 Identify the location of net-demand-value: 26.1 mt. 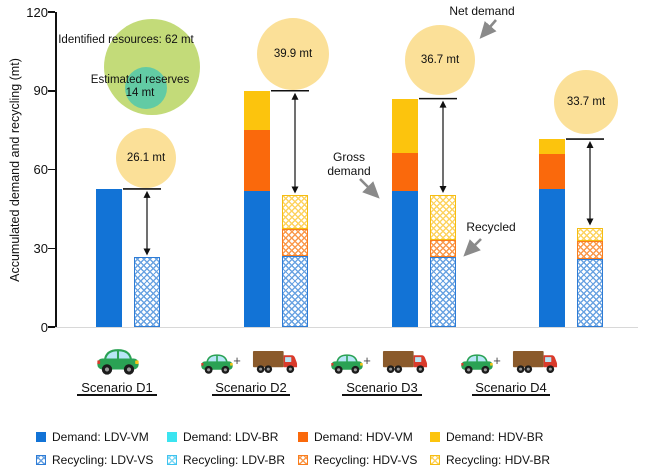
(146, 158).